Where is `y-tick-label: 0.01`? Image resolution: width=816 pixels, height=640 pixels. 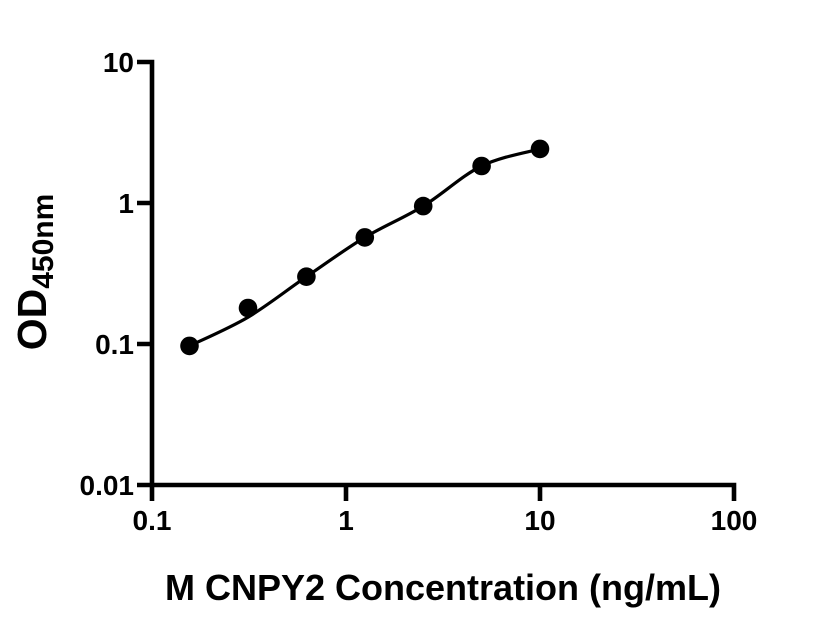
y-tick-label: 0.01 is located at coordinates (107, 485).